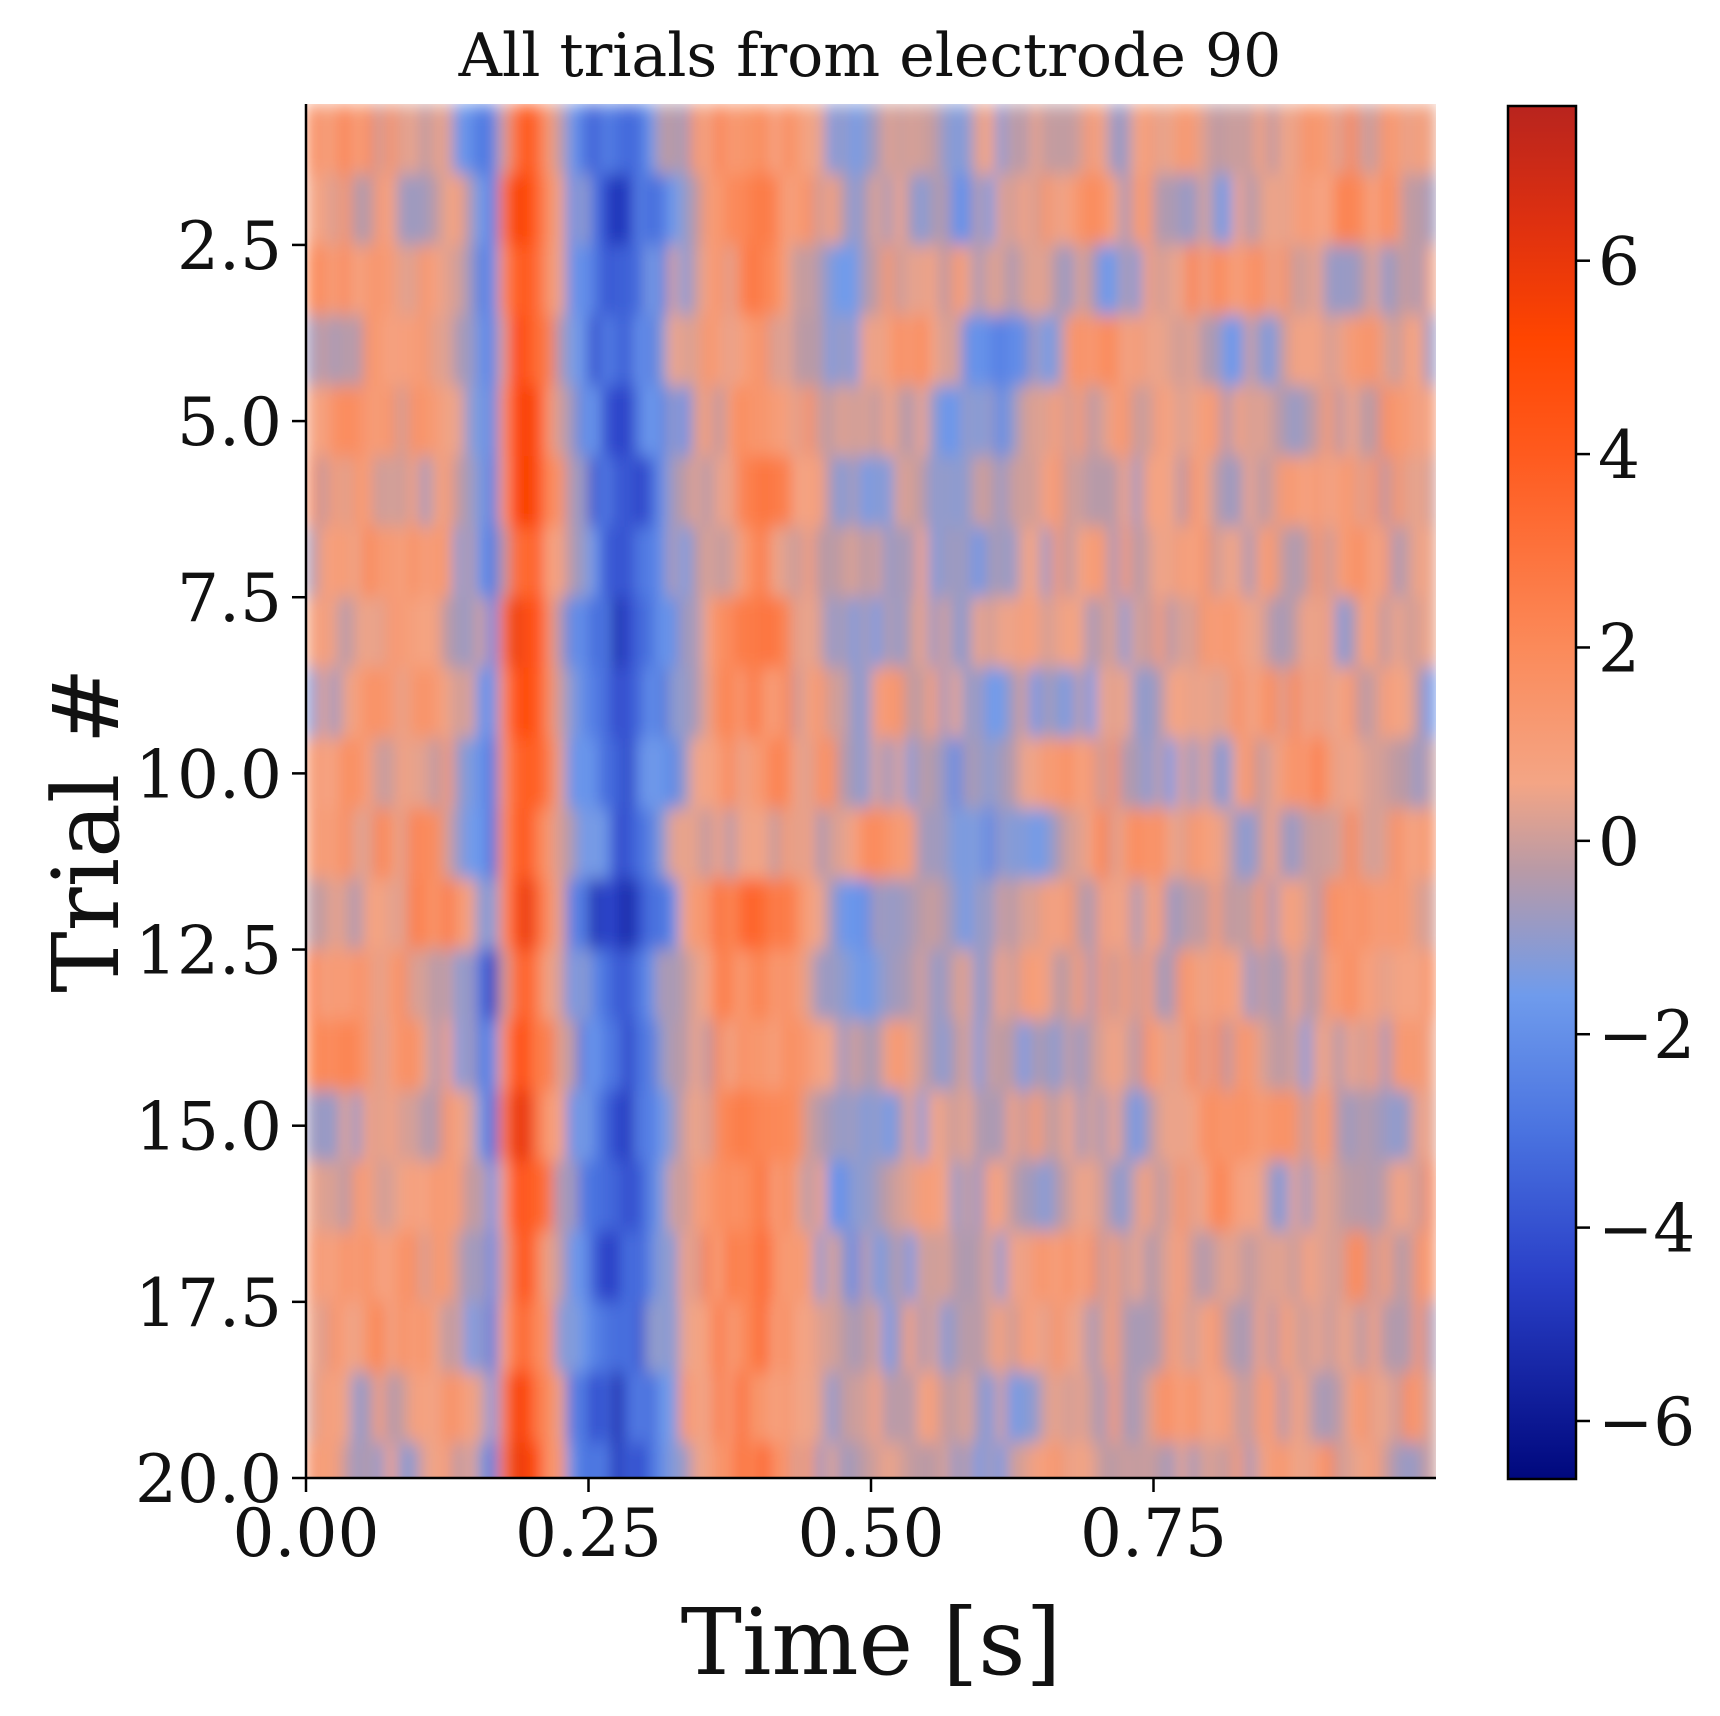 This screenshot has width=1720, height=1716. What do you see at coordinates (871, 1533) in the screenshot?
I see `x-tick-label: 0.50` at bounding box center [871, 1533].